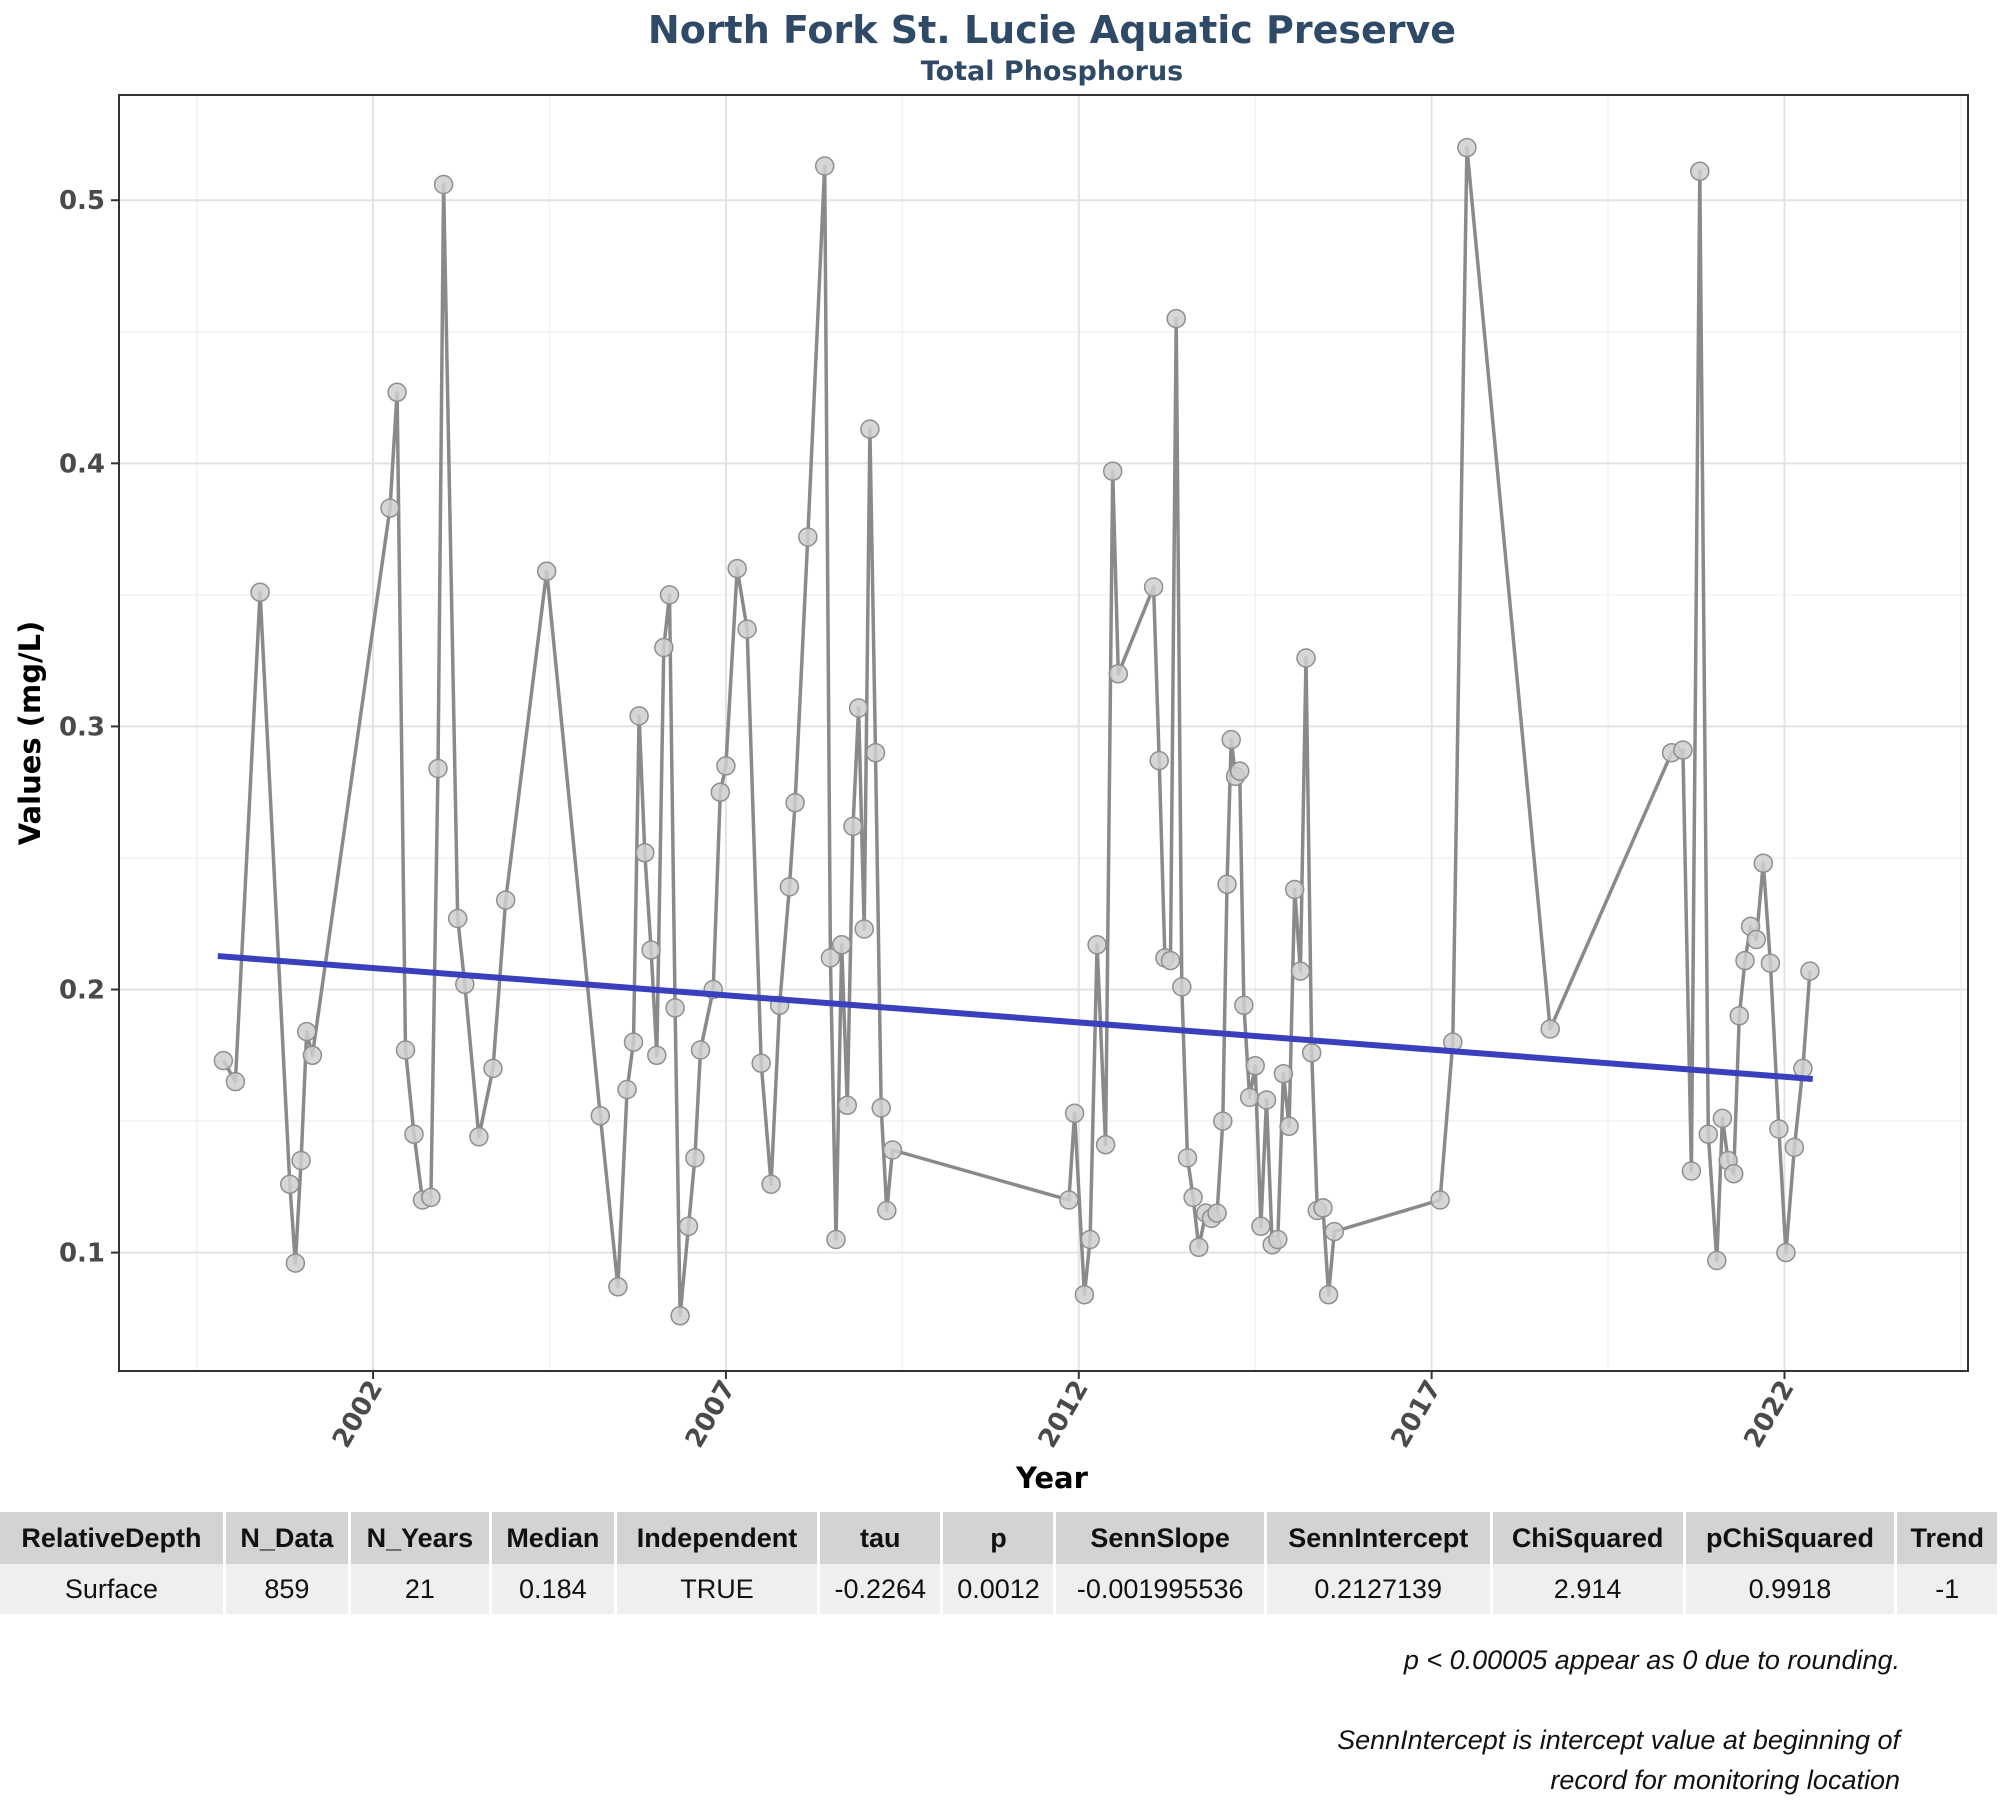  Describe the element at coordinates (82, 1254) in the screenshot. I see `y-tick-label: 0.1` at that location.